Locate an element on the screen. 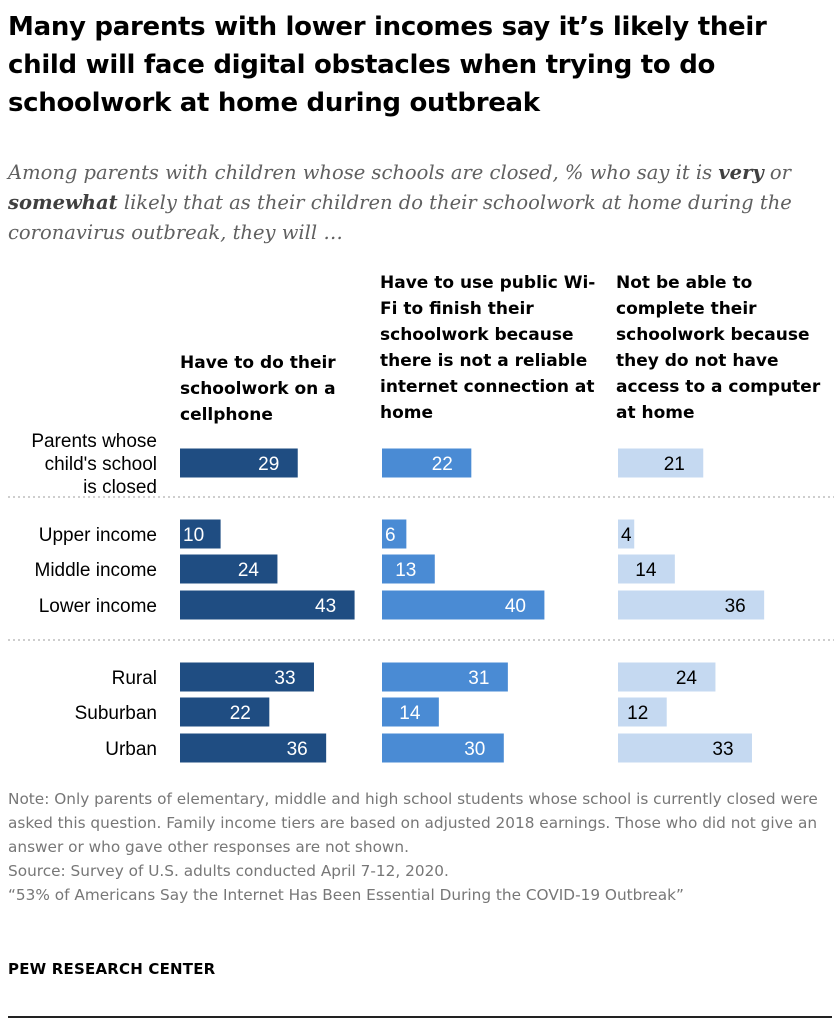  bar-value-label: 31 is located at coordinates (478, 678).